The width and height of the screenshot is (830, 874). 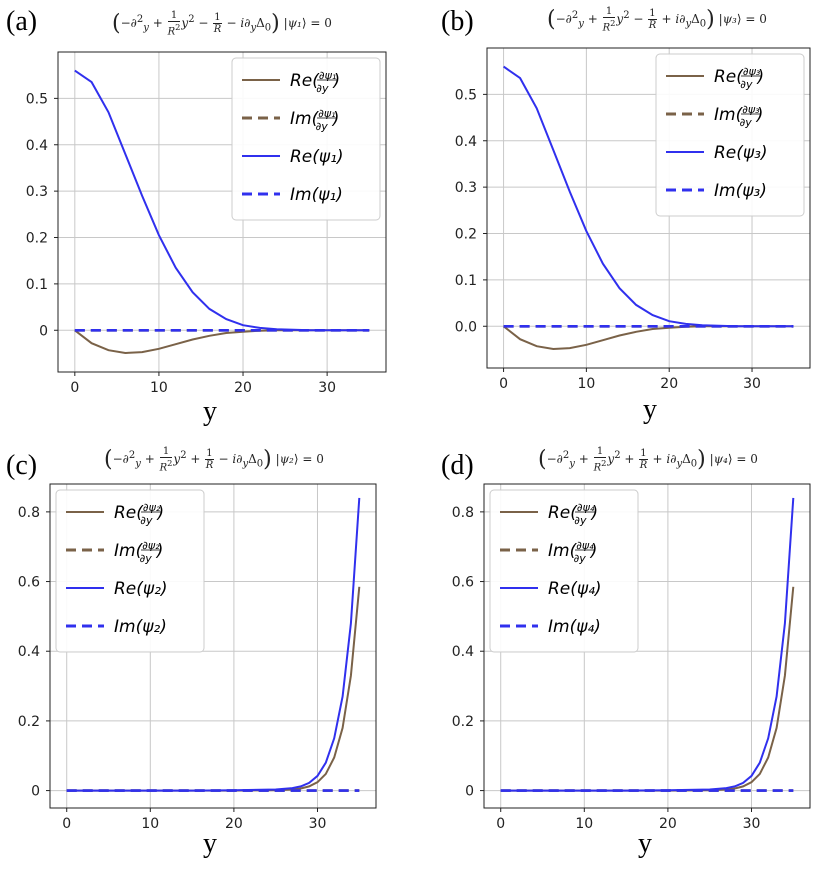 What do you see at coordinates (457, 21) in the screenshot?
I see `panel-label: (b)` at bounding box center [457, 21].